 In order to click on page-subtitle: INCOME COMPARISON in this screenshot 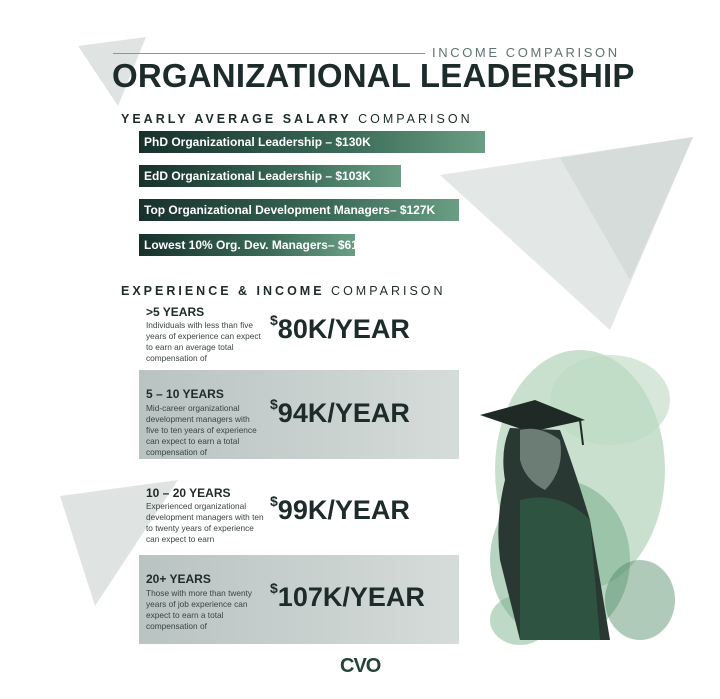, I will do `click(526, 52)`.